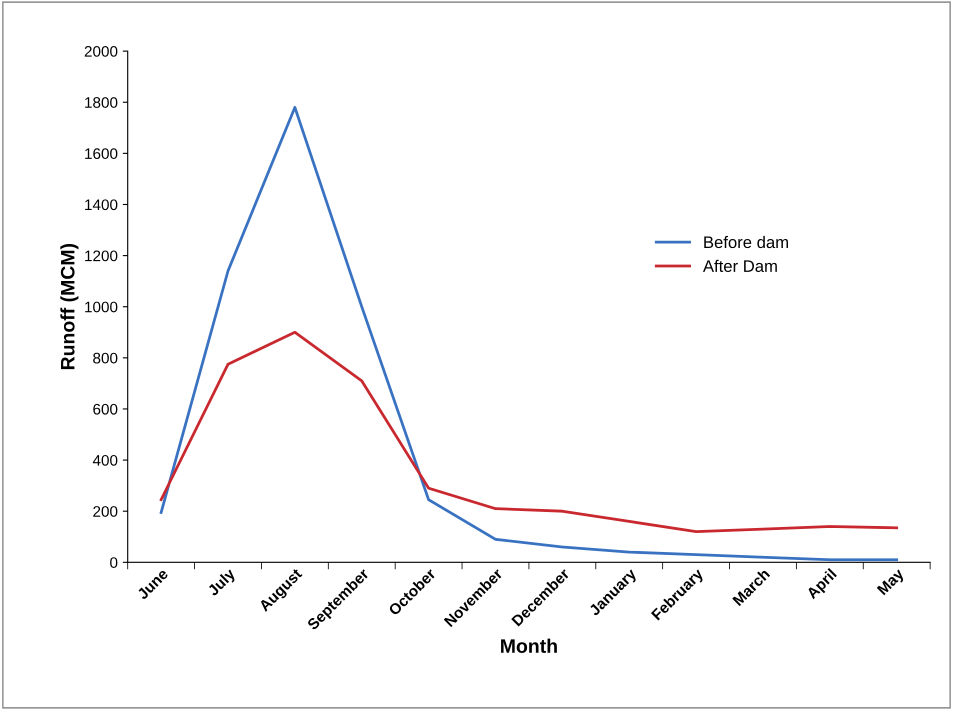  Describe the element at coordinates (105, 460) in the screenshot. I see `y-tick-label: 400` at that location.